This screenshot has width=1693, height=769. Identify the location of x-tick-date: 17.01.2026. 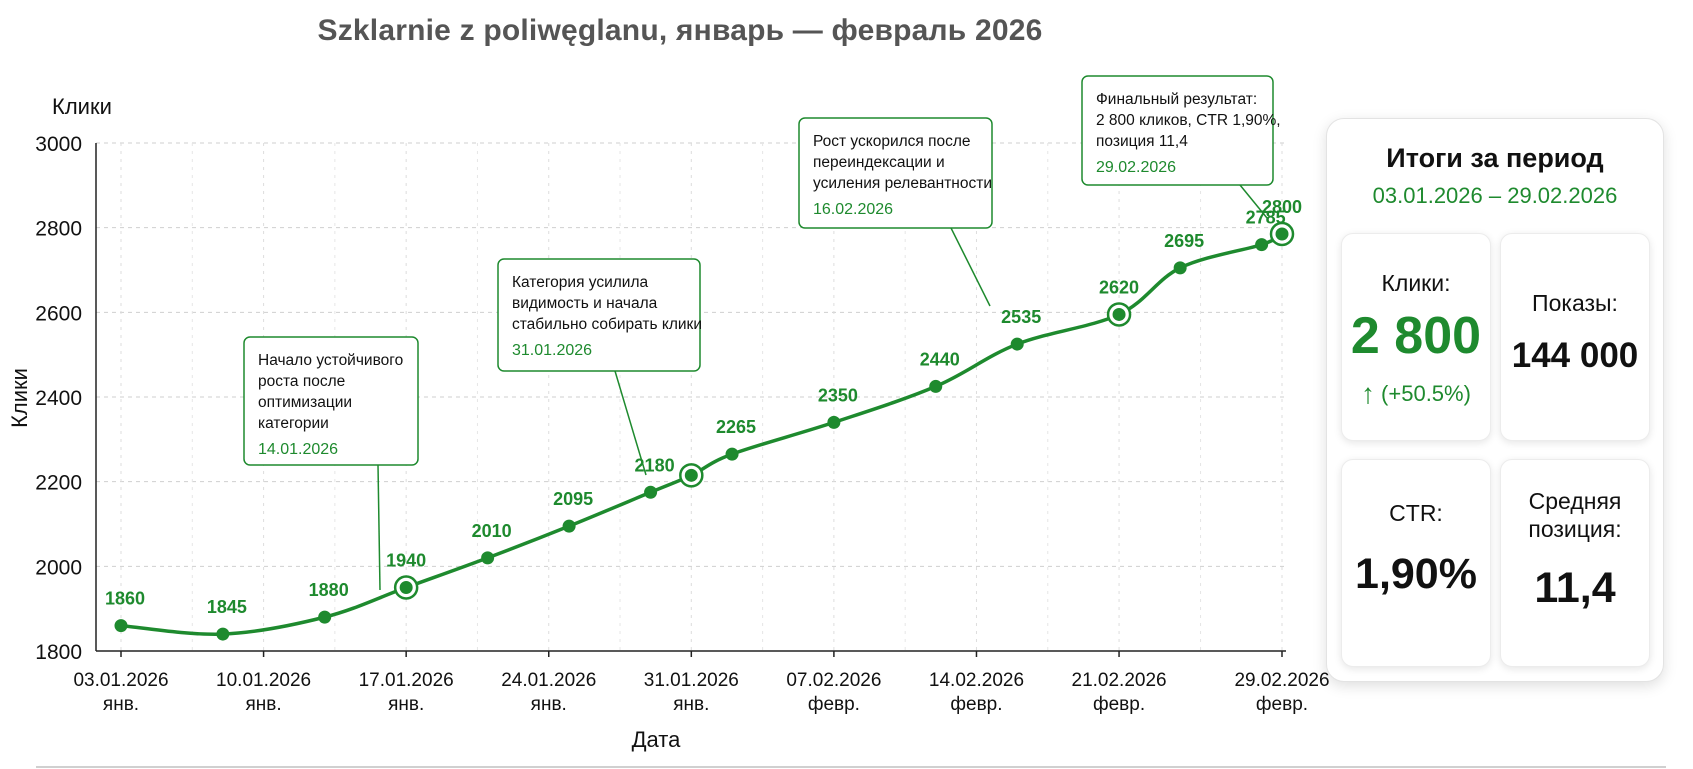
(406, 680).